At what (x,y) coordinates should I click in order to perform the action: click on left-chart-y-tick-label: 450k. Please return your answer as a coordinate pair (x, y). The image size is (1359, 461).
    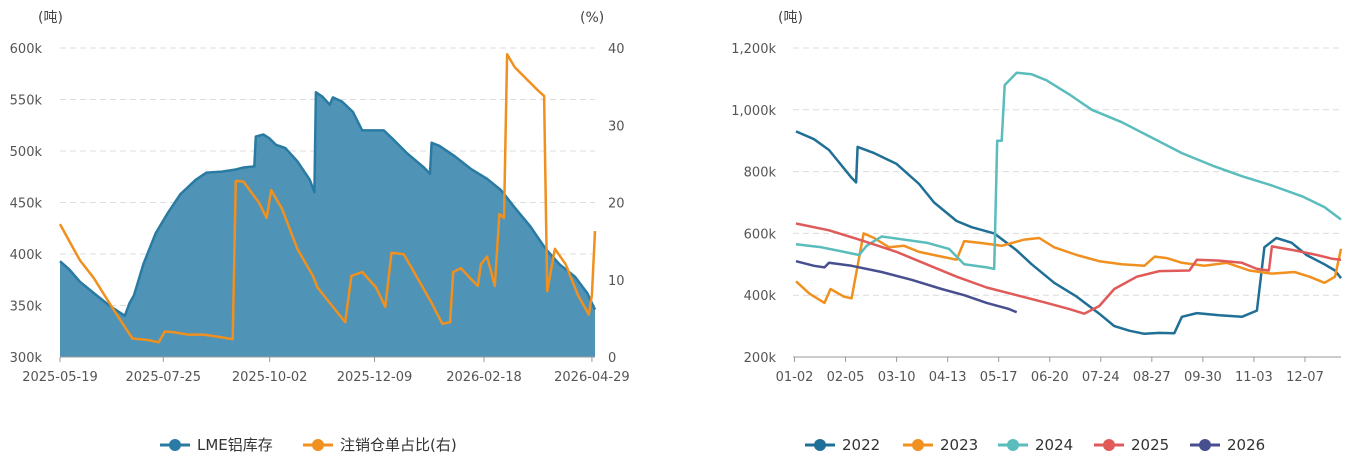
    Looking at the image, I should click on (26, 204).